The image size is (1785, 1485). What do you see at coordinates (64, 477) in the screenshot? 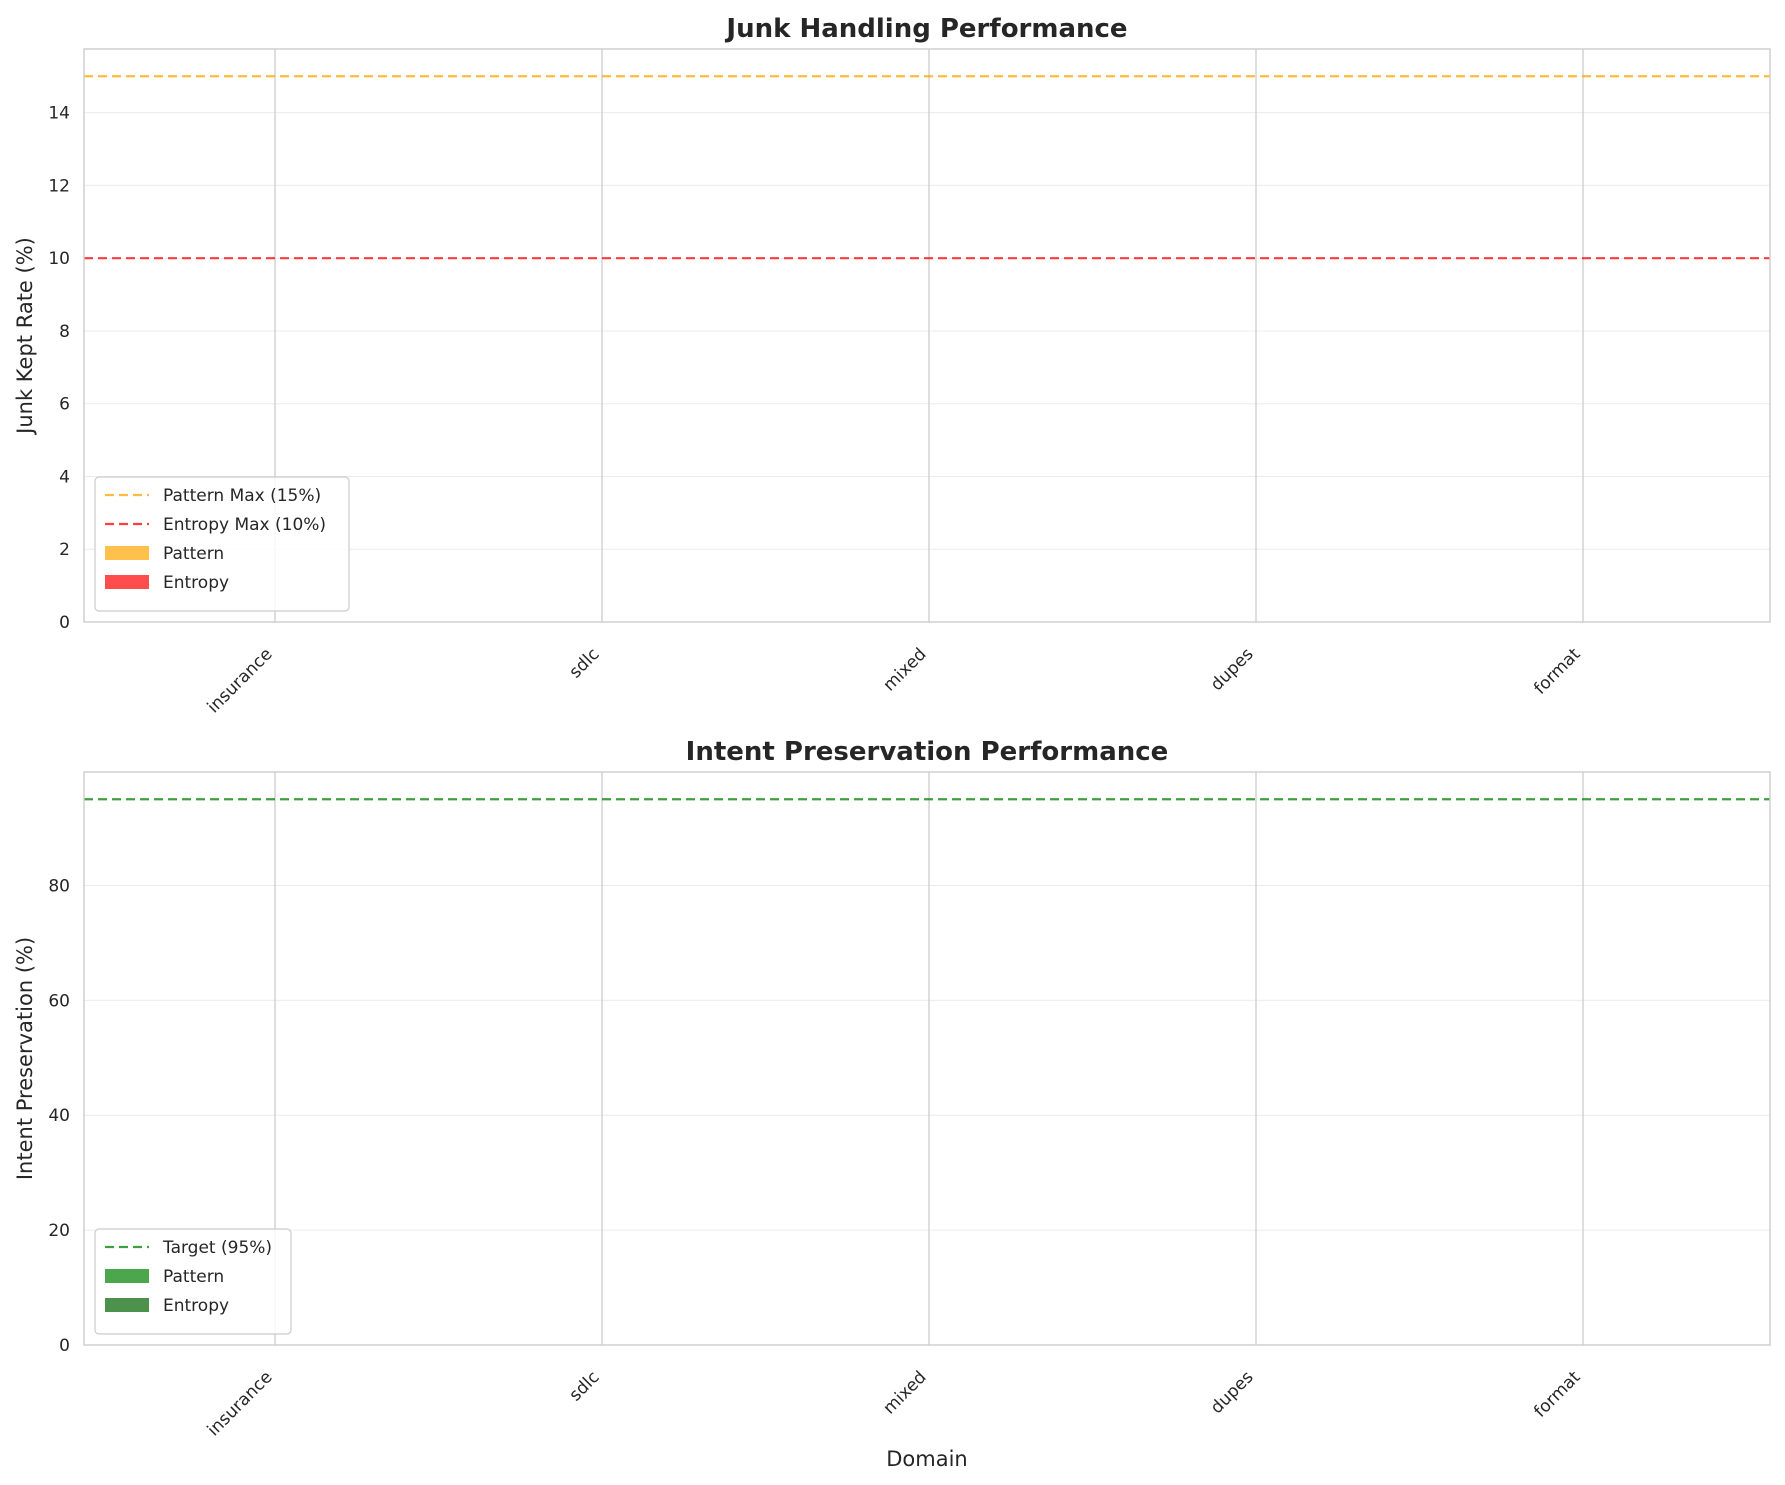
I see `y-tick-label: 4` at bounding box center [64, 477].